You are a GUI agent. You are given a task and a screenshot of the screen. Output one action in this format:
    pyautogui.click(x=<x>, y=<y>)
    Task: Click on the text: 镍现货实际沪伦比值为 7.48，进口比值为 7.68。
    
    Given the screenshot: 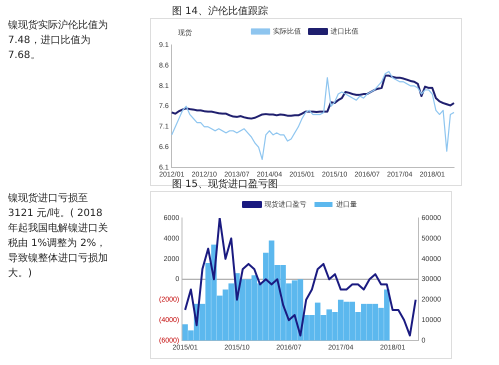 What is the action you would take?
    pyautogui.click(x=58, y=40)
    